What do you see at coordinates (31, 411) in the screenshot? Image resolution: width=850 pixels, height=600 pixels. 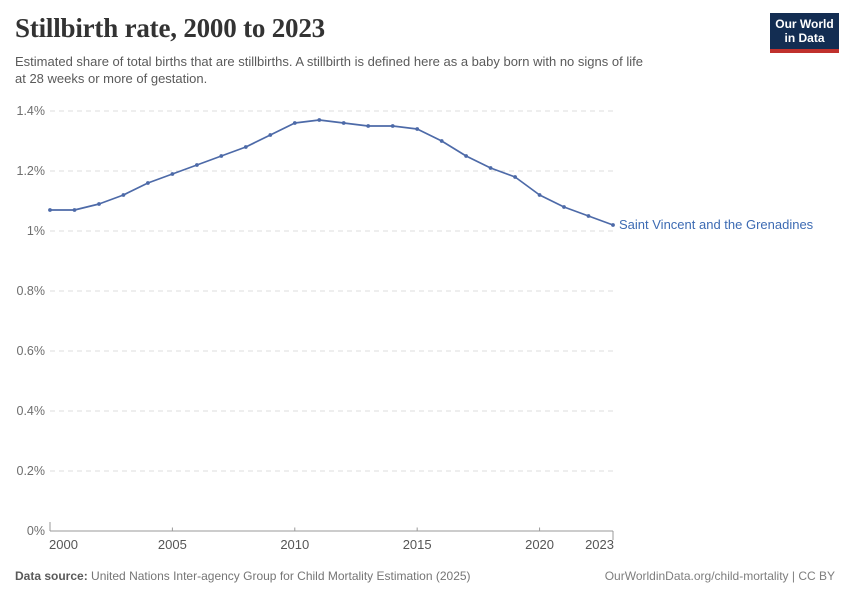 I see `y-tick-label: 0.4%` at bounding box center [31, 411].